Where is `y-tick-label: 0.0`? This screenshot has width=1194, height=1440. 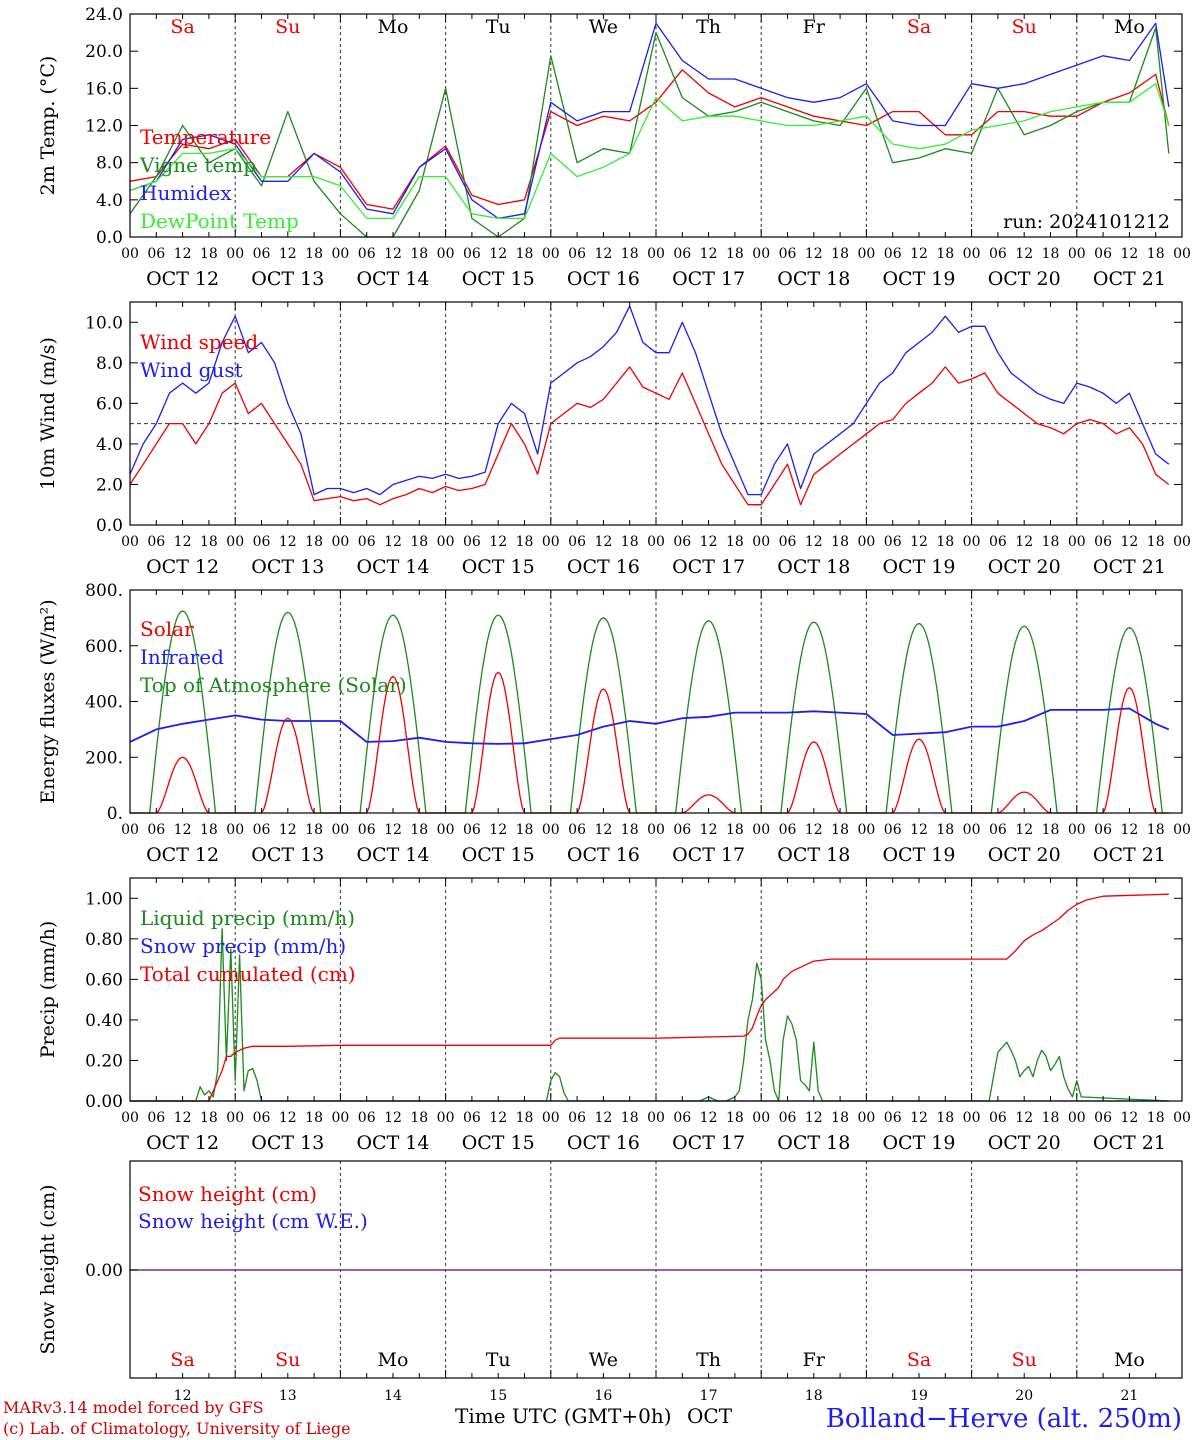 y-tick-label: 0.0 is located at coordinates (109, 238).